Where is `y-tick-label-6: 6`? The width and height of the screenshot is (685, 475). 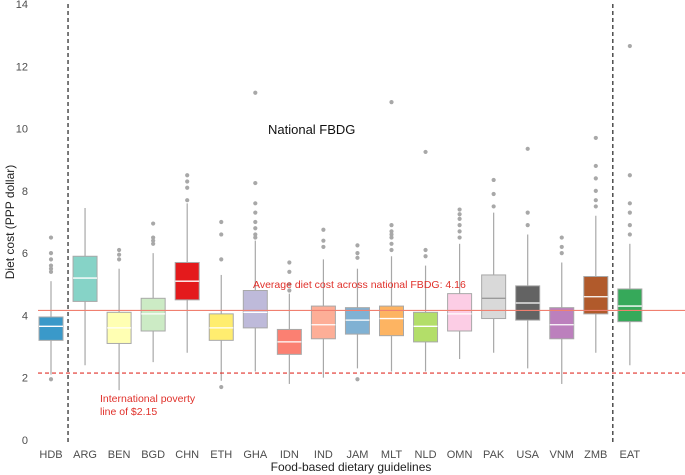 y-tick-label-6: 6 is located at coordinates (25, 254).